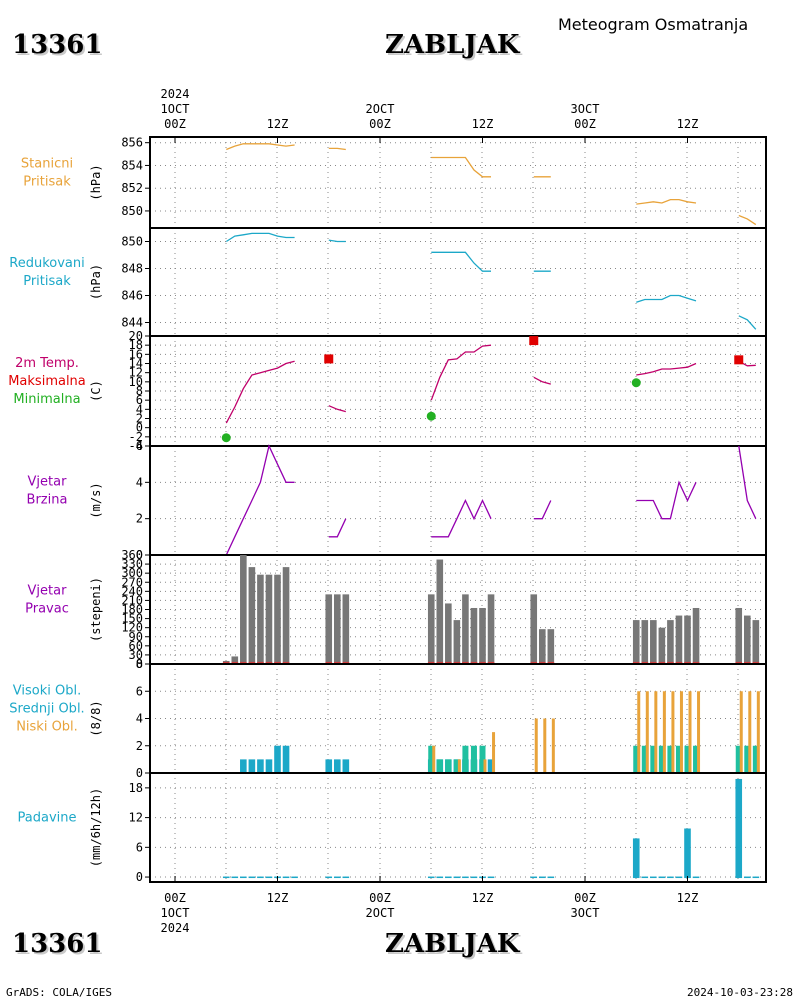 The height and width of the screenshot is (1000, 800). What do you see at coordinates (139, 746) in the screenshot?
I see `y-tick-label: 2` at bounding box center [139, 746].